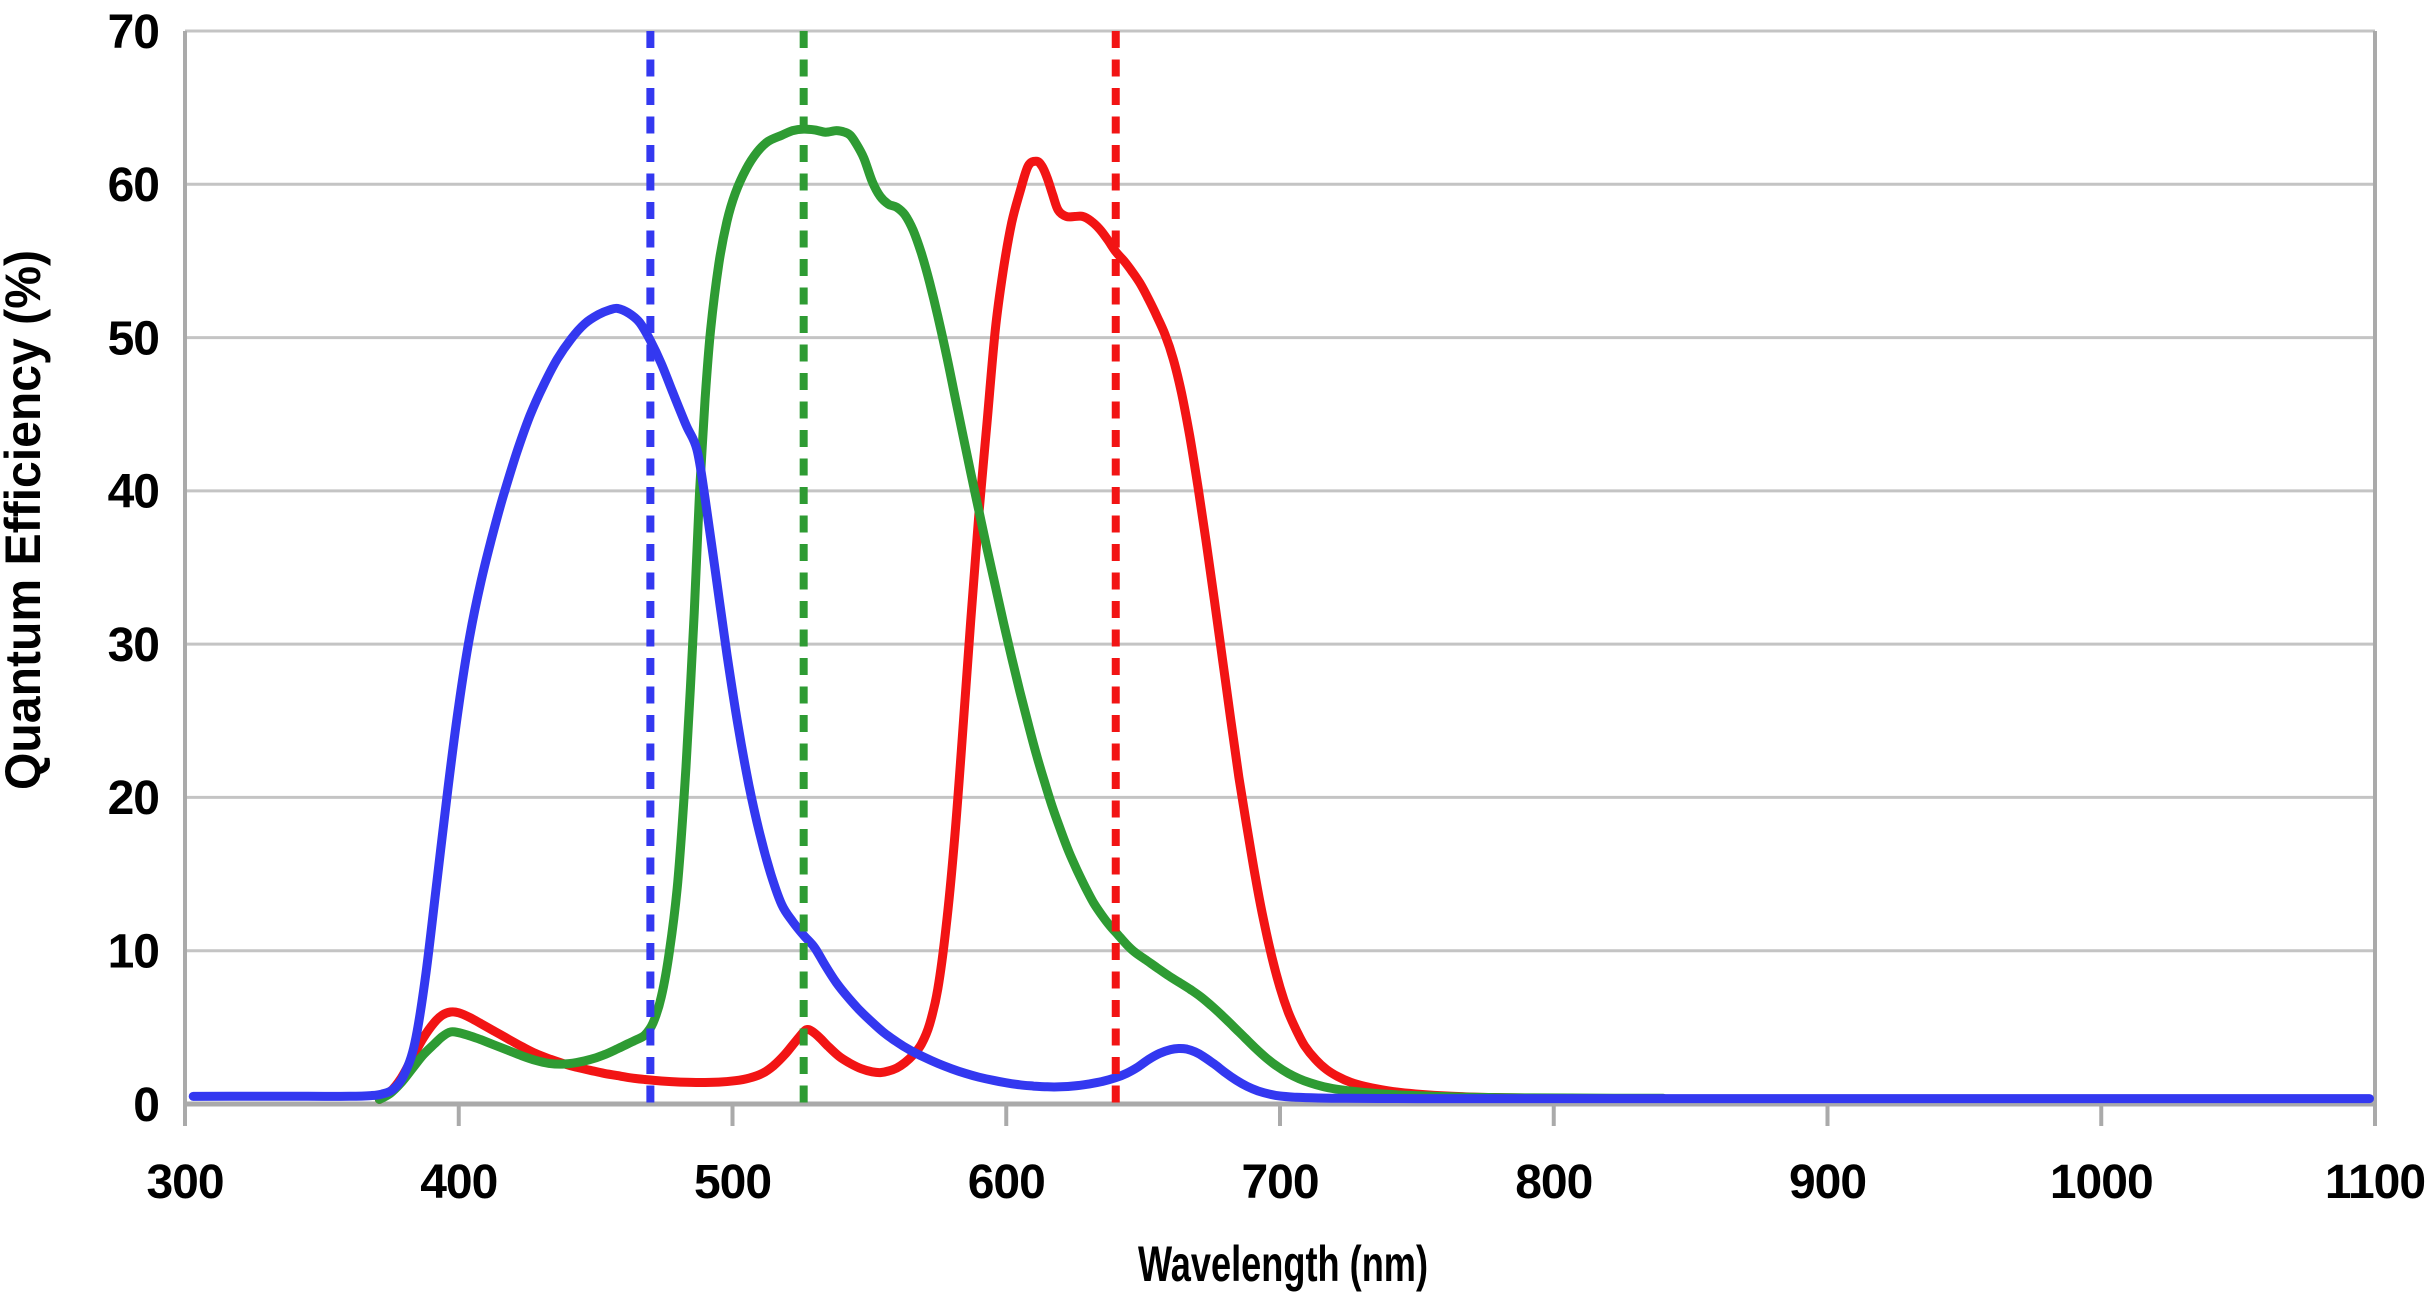 The width and height of the screenshot is (2427, 1307). What do you see at coordinates (2375, 1182) in the screenshot?
I see `x-tick-label-1100: 1100` at bounding box center [2375, 1182].